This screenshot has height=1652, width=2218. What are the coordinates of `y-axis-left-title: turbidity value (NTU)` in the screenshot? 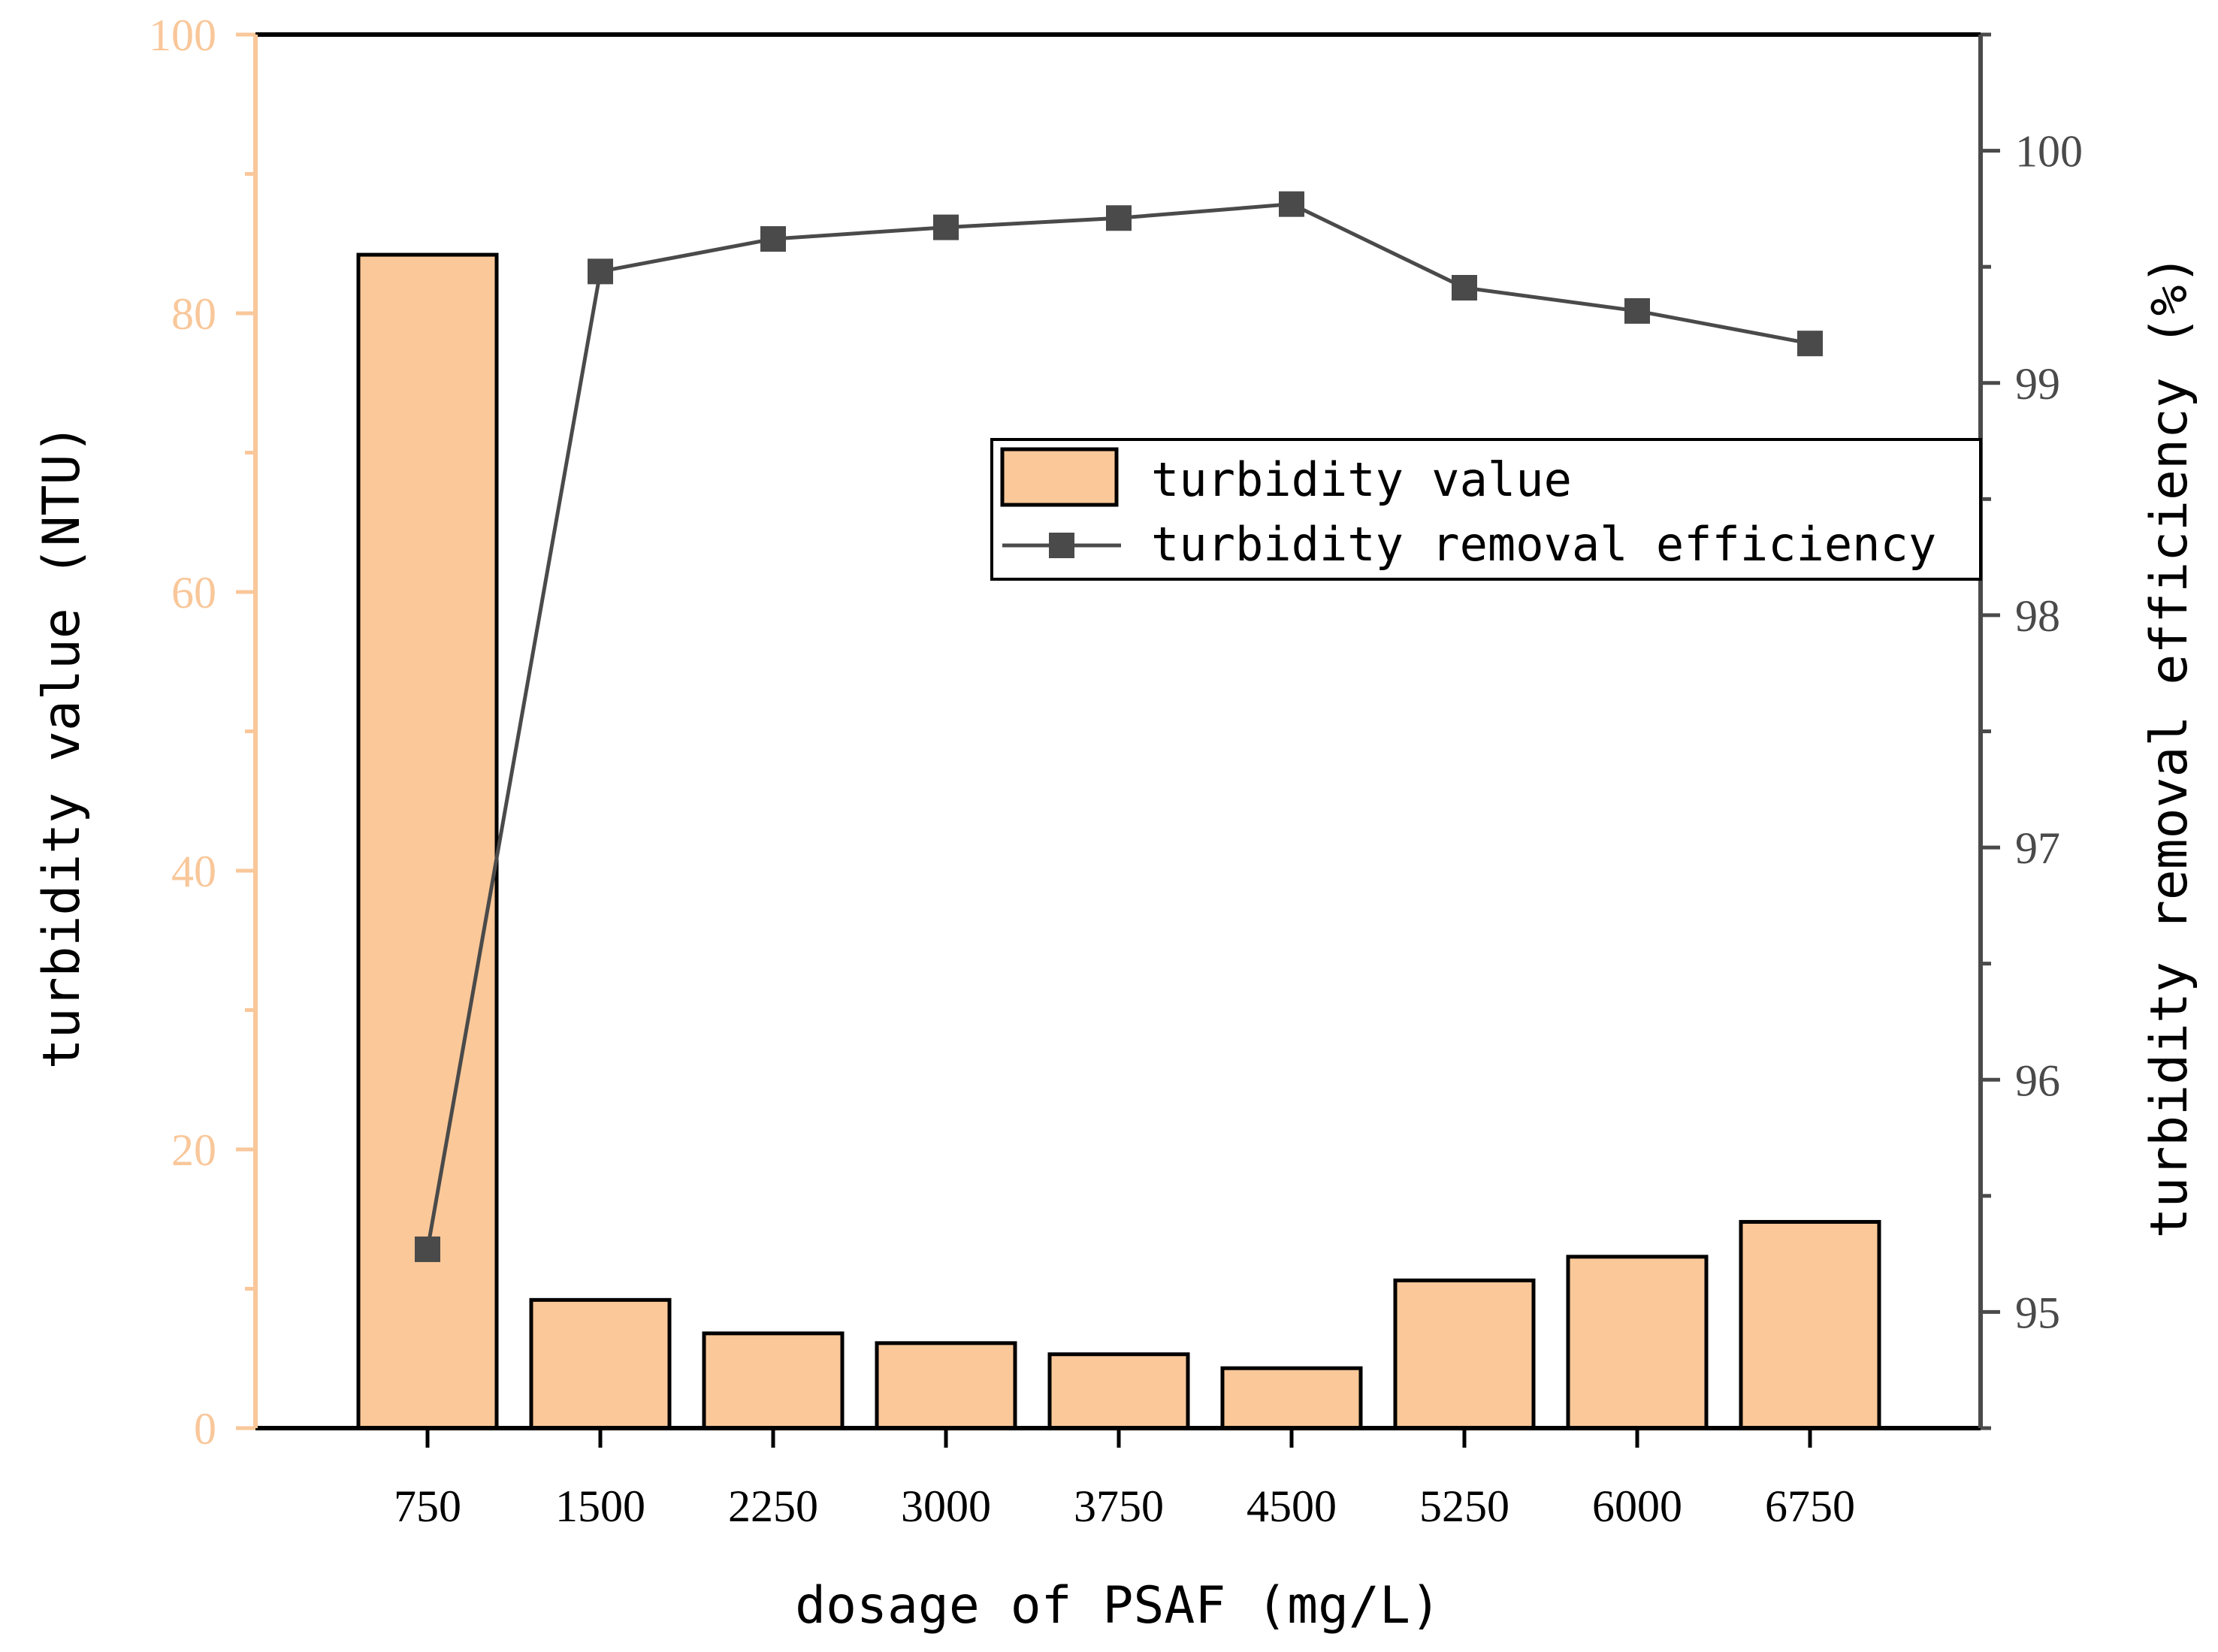 It's located at (62, 747).